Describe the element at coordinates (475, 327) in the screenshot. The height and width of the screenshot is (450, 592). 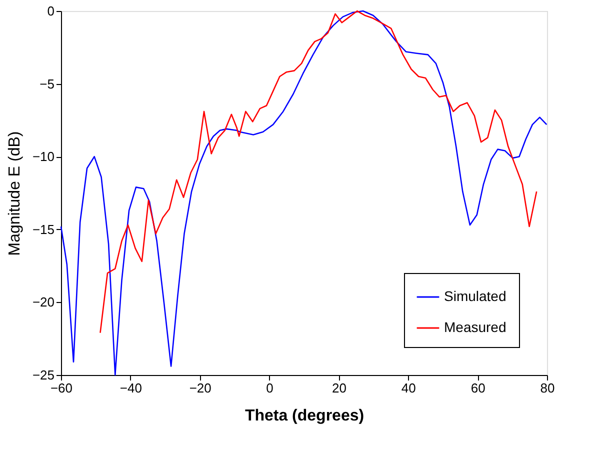
I see `legend-label: Measured` at that location.